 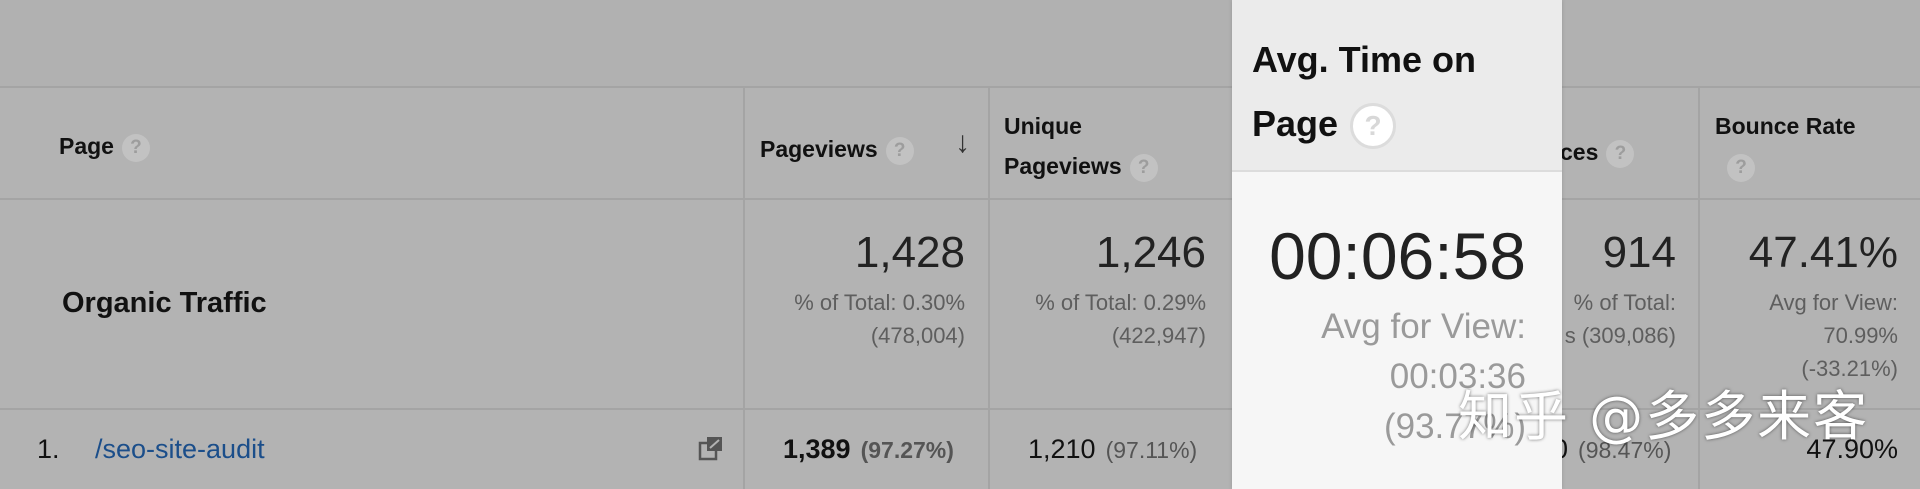 I want to click on summary-entrances-total: s (309,086), so click(x=1620, y=335).